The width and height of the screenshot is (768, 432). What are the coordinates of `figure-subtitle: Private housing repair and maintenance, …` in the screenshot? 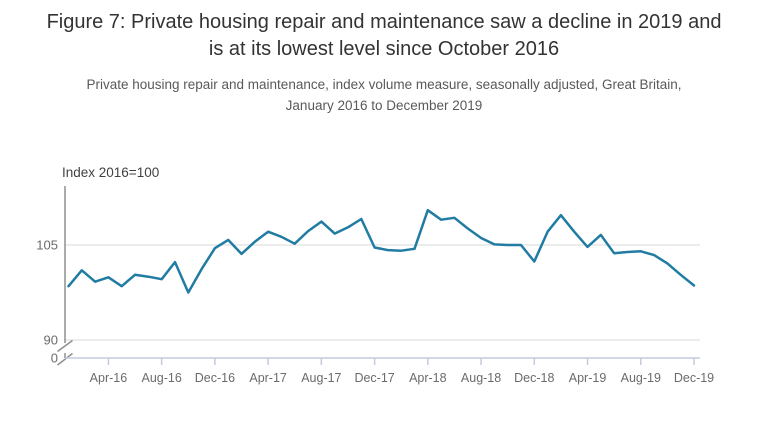 It's located at (384, 95).